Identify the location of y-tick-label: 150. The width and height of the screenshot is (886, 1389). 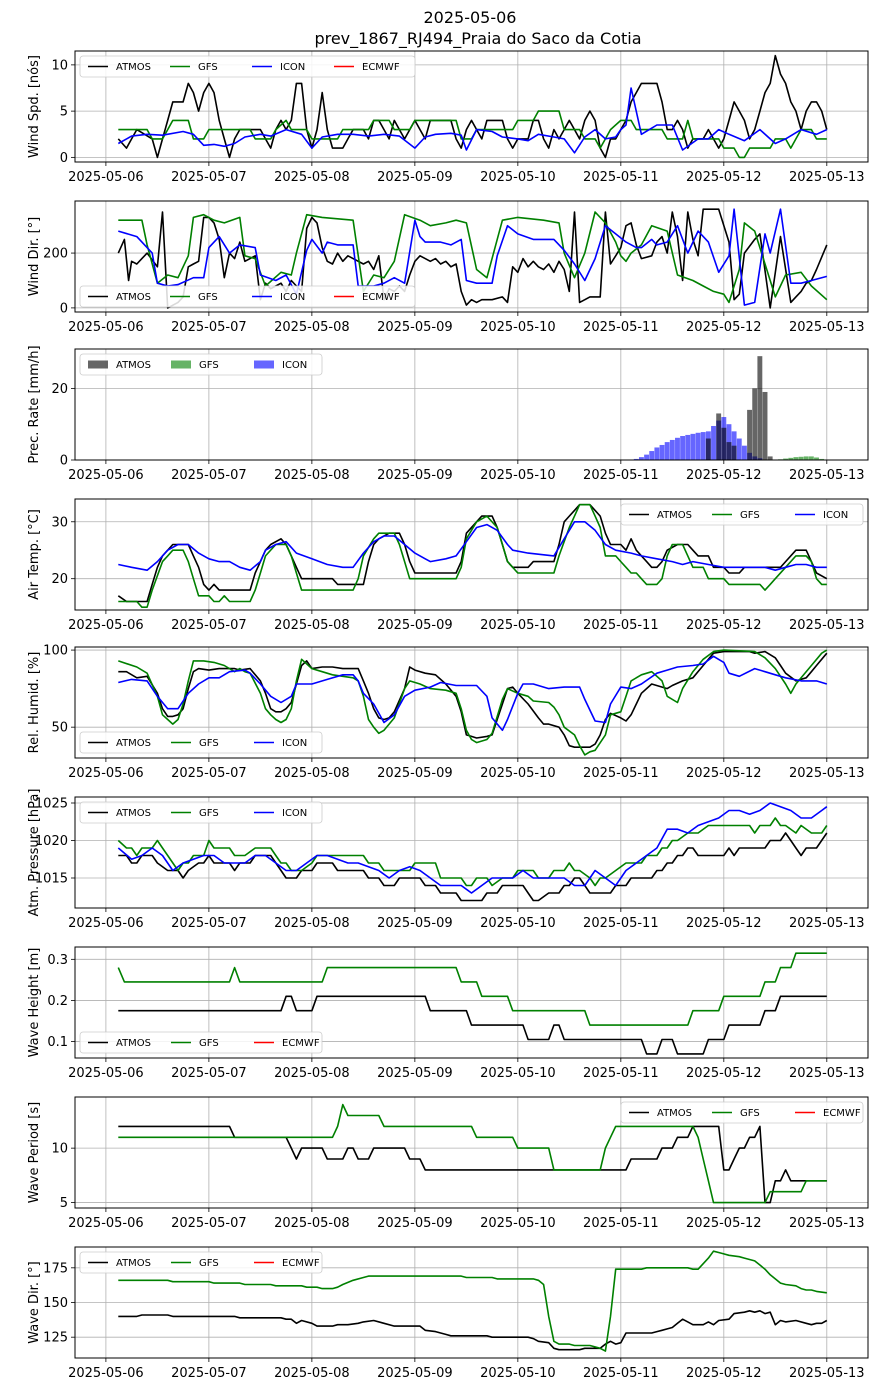
(55, 1303).